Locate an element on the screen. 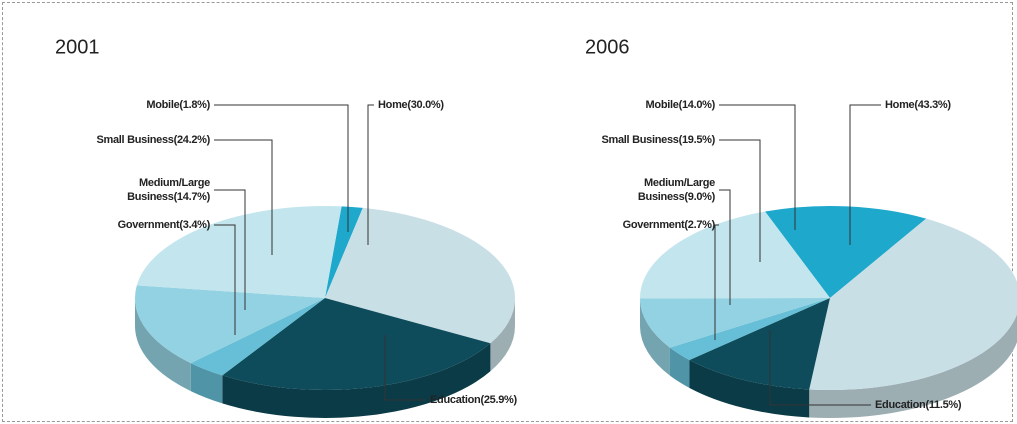 Image resolution: width=1017 pixels, height=424 pixels. slice-label: Education(11.5%) is located at coordinates (918, 405).